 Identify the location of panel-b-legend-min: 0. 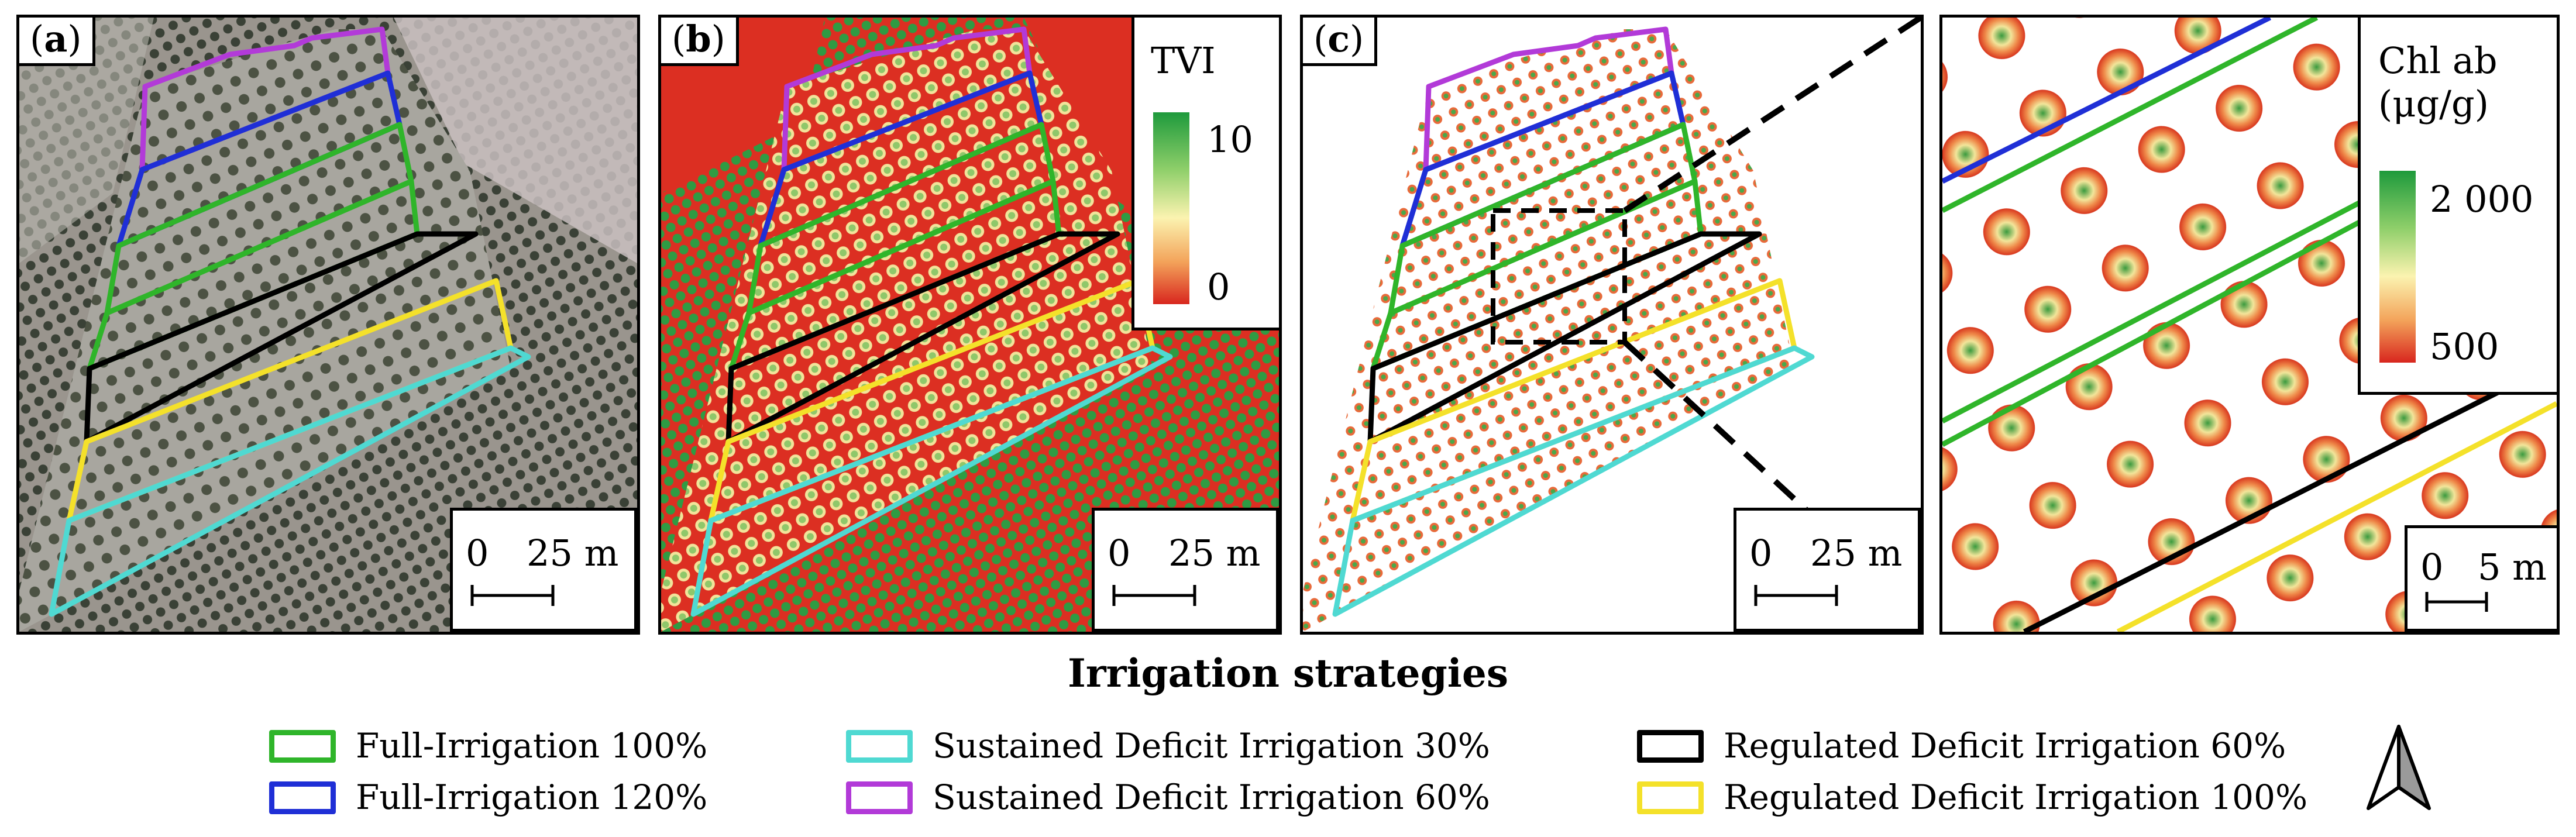
(1218, 287).